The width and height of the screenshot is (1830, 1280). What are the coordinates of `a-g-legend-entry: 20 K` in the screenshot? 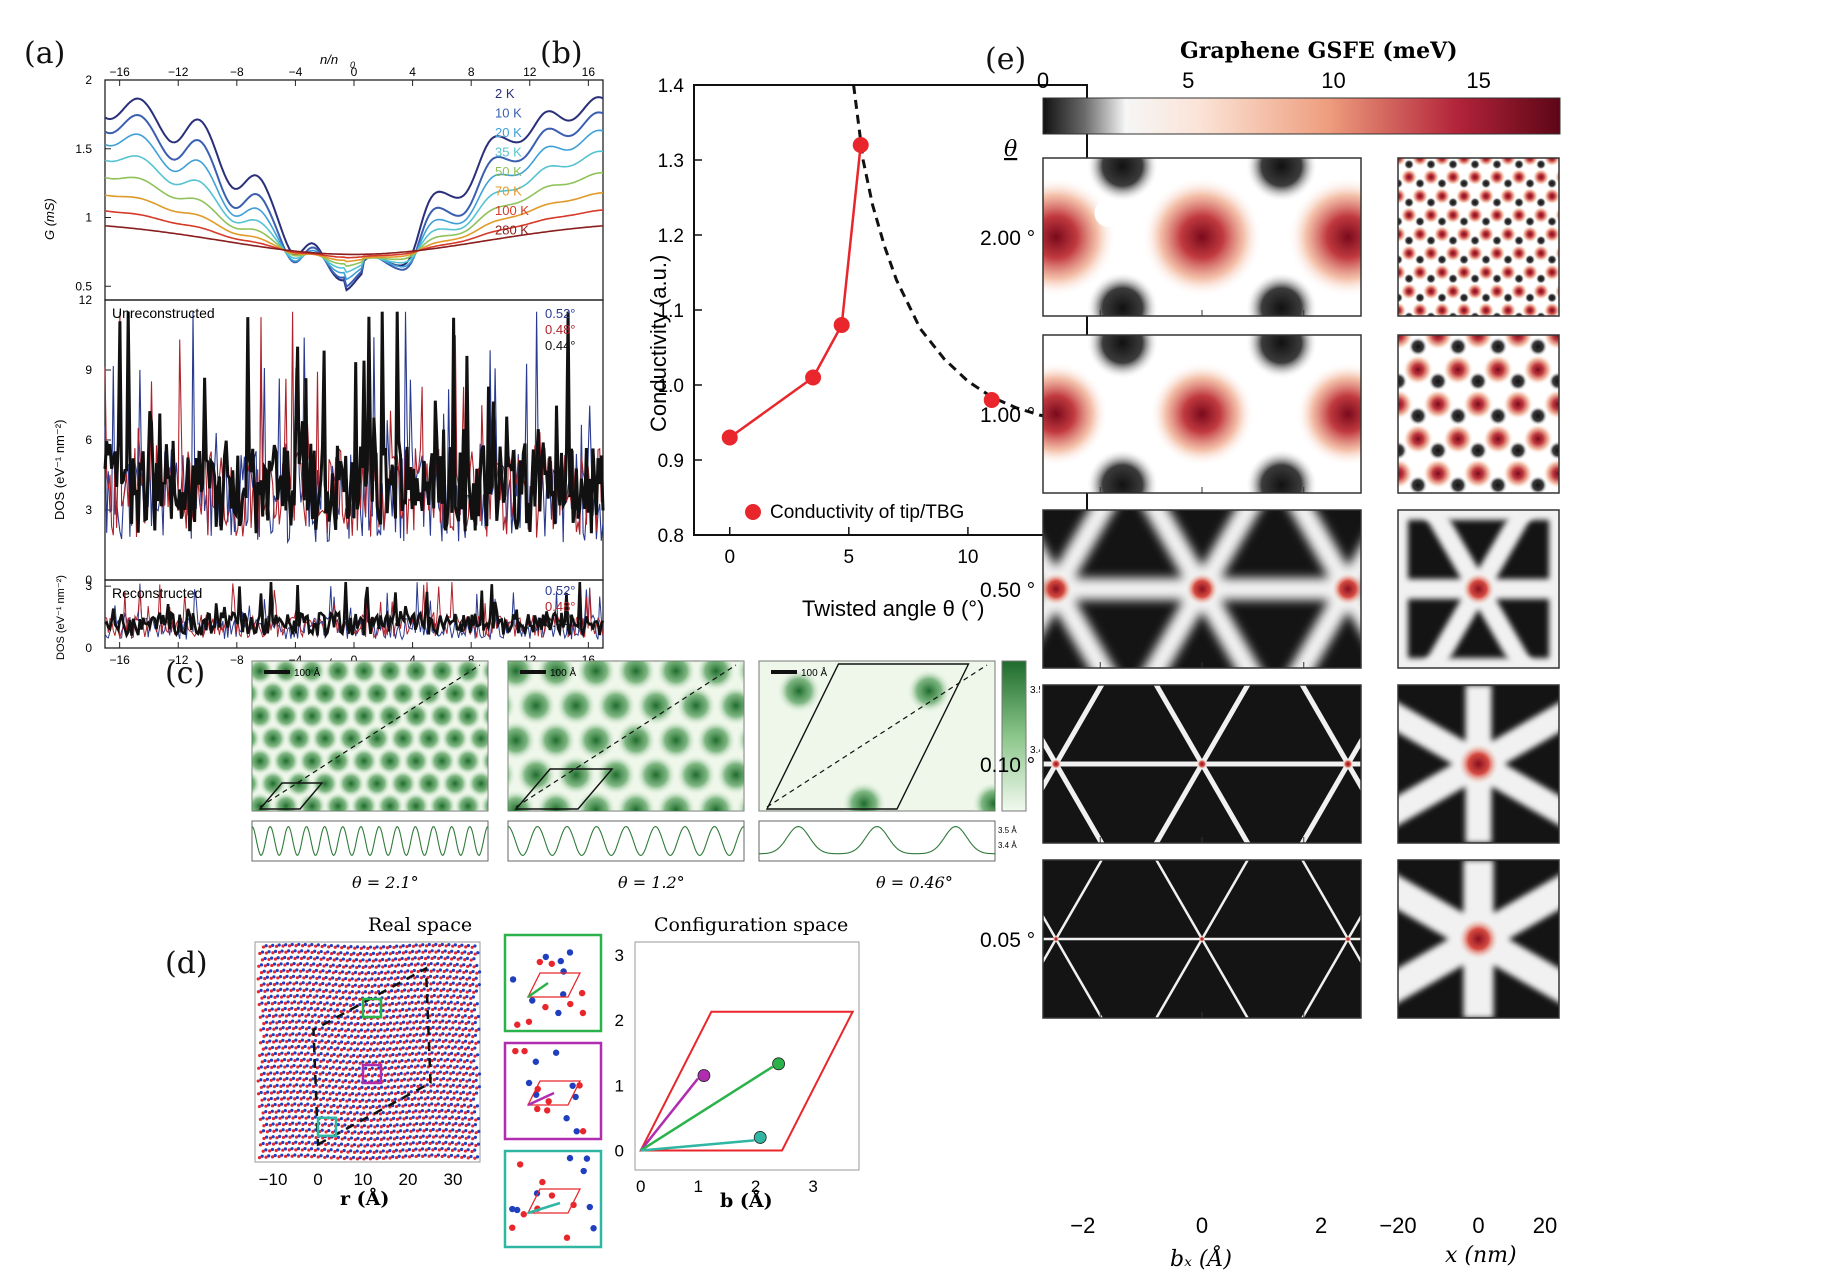 It's located at (508, 132).